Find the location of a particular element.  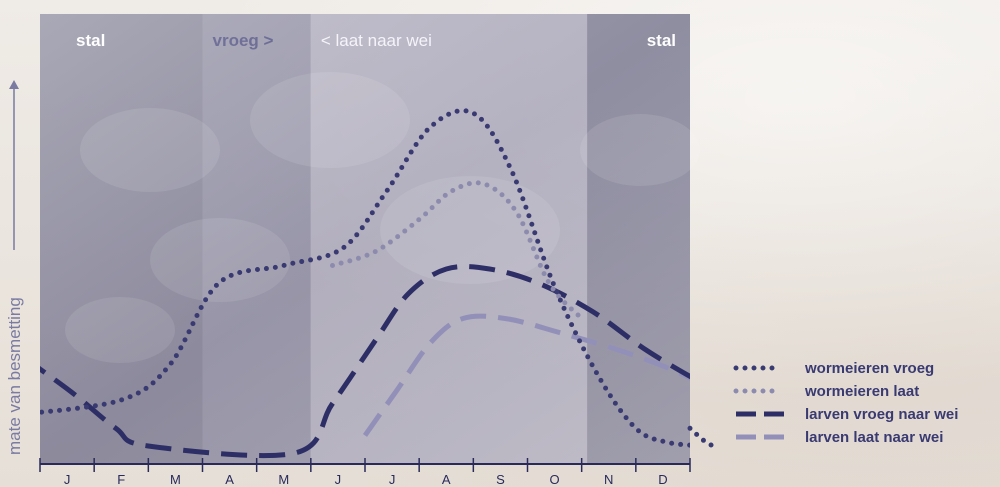

x-tick-label: S is located at coordinates (500, 479).